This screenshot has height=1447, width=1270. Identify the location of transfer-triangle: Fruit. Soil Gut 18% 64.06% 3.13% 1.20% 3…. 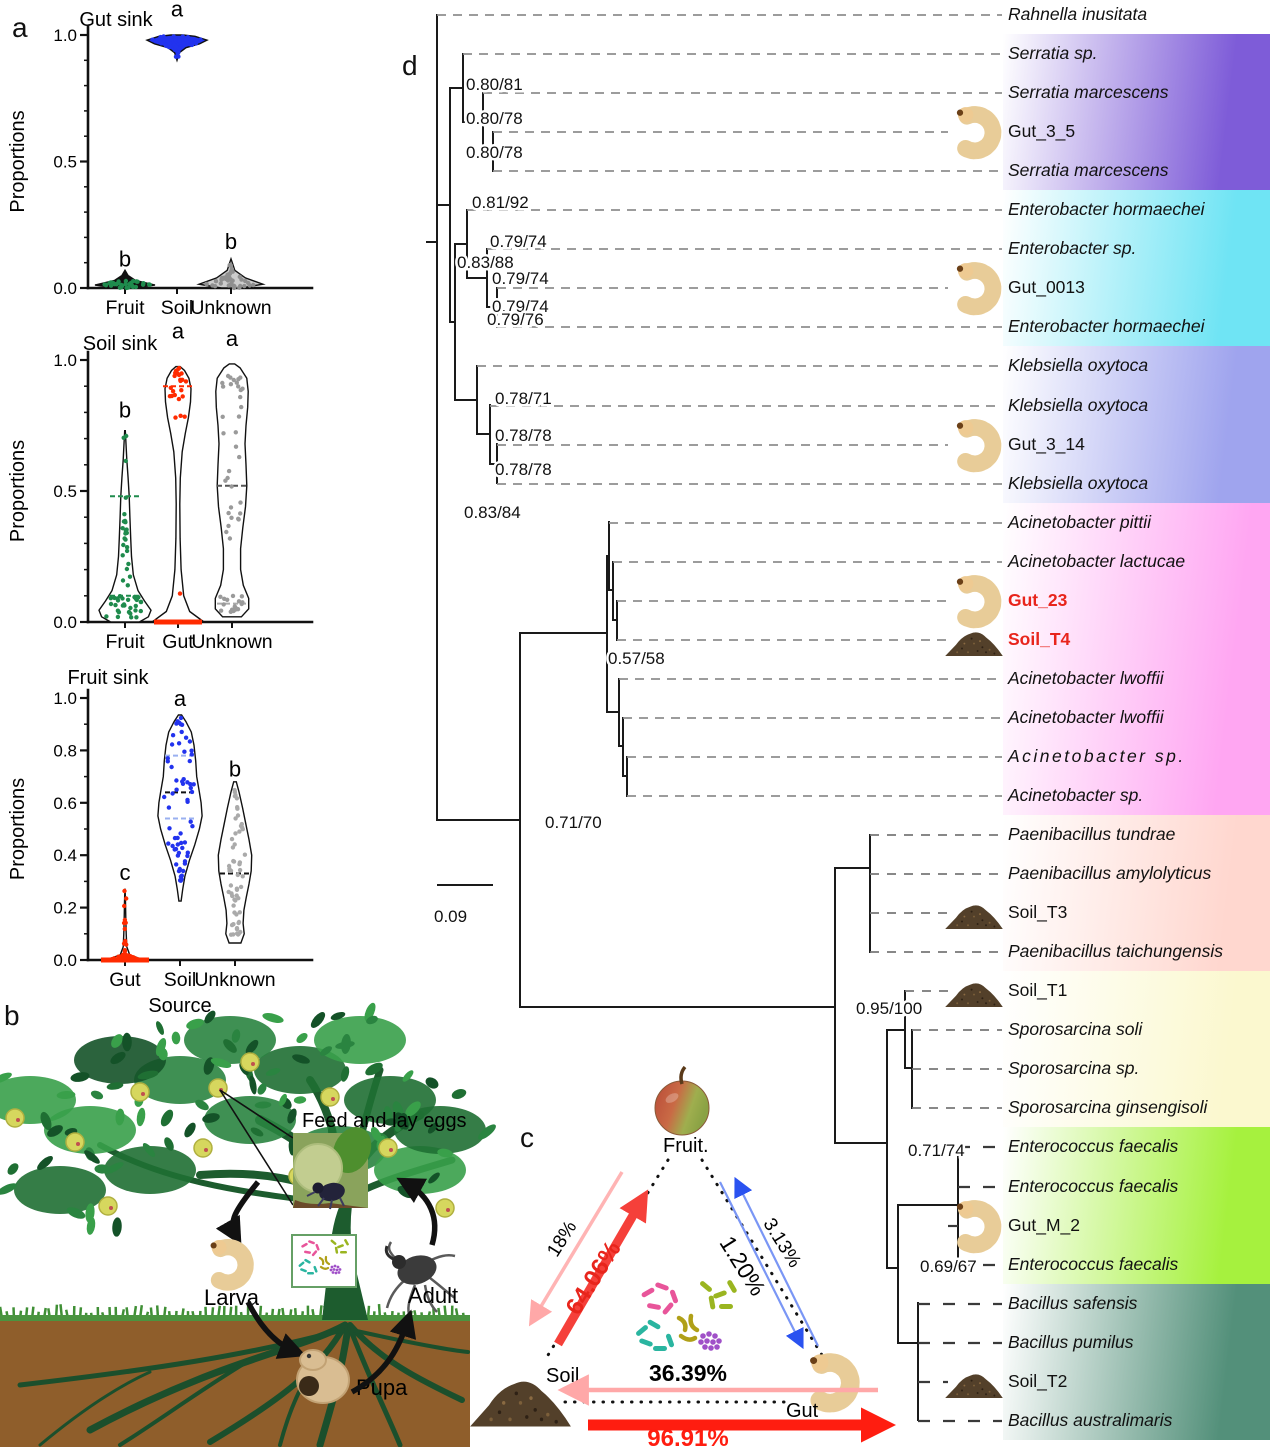
(683, 1256).